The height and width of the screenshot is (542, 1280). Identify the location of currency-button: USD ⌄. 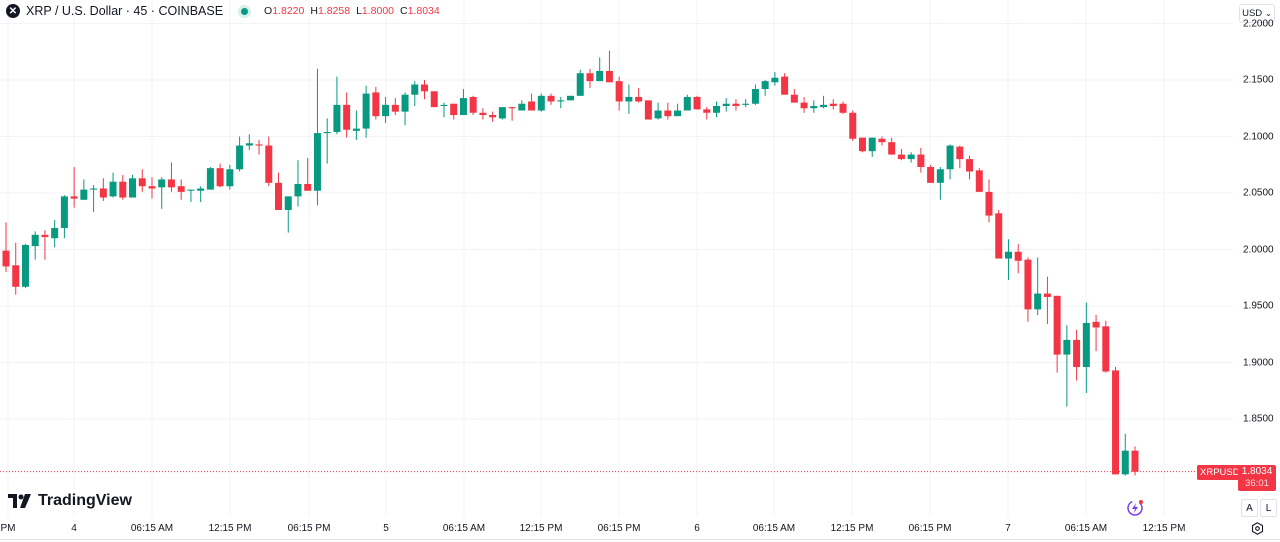
(1257, 13).